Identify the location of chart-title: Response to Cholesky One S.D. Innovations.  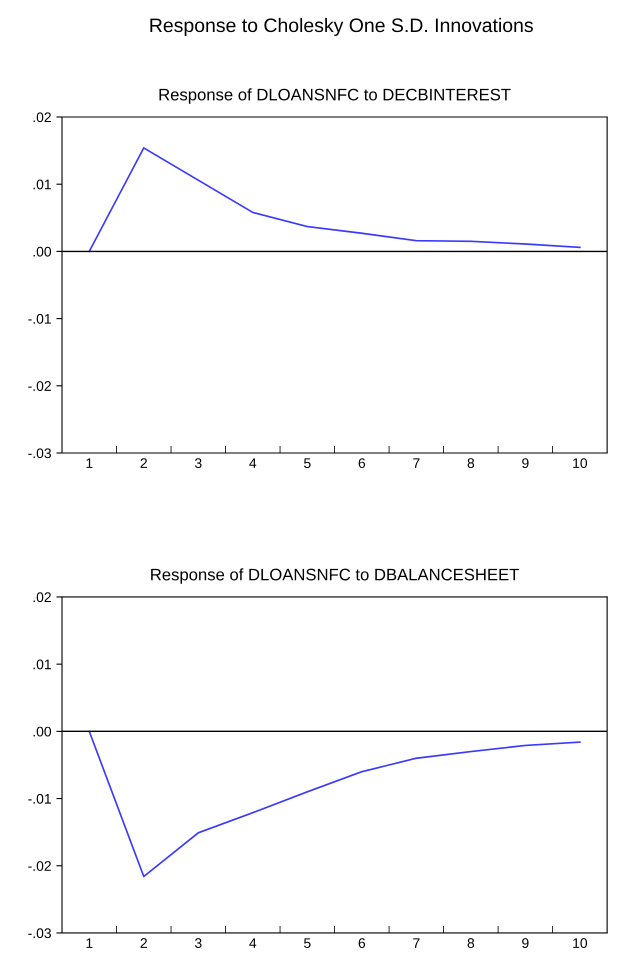
(341, 27).